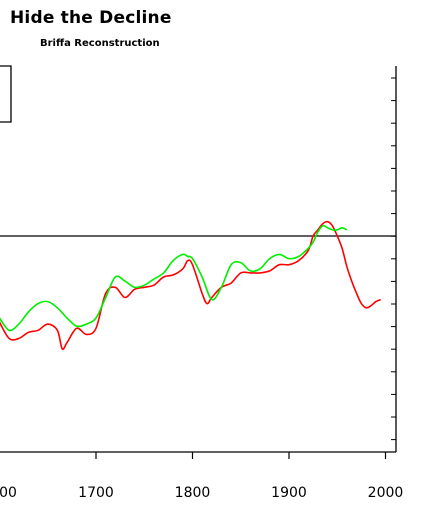 This screenshot has height=516, width=427. Describe the element at coordinates (6, 94) in the screenshot. I see `legend-box` at that location.